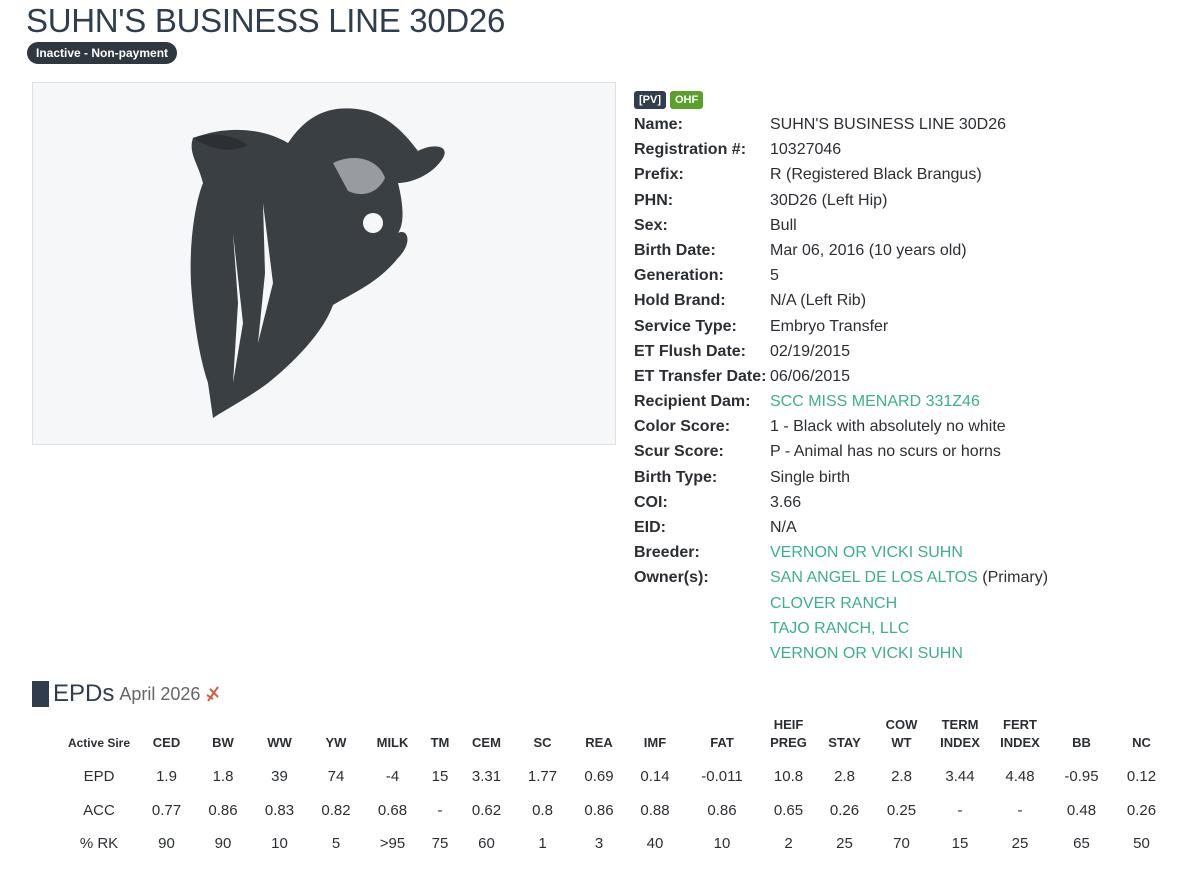 This screenshot has width=1200, height=879. I want to click on epd-column-label: HEIF PREG, so click(788, 733).